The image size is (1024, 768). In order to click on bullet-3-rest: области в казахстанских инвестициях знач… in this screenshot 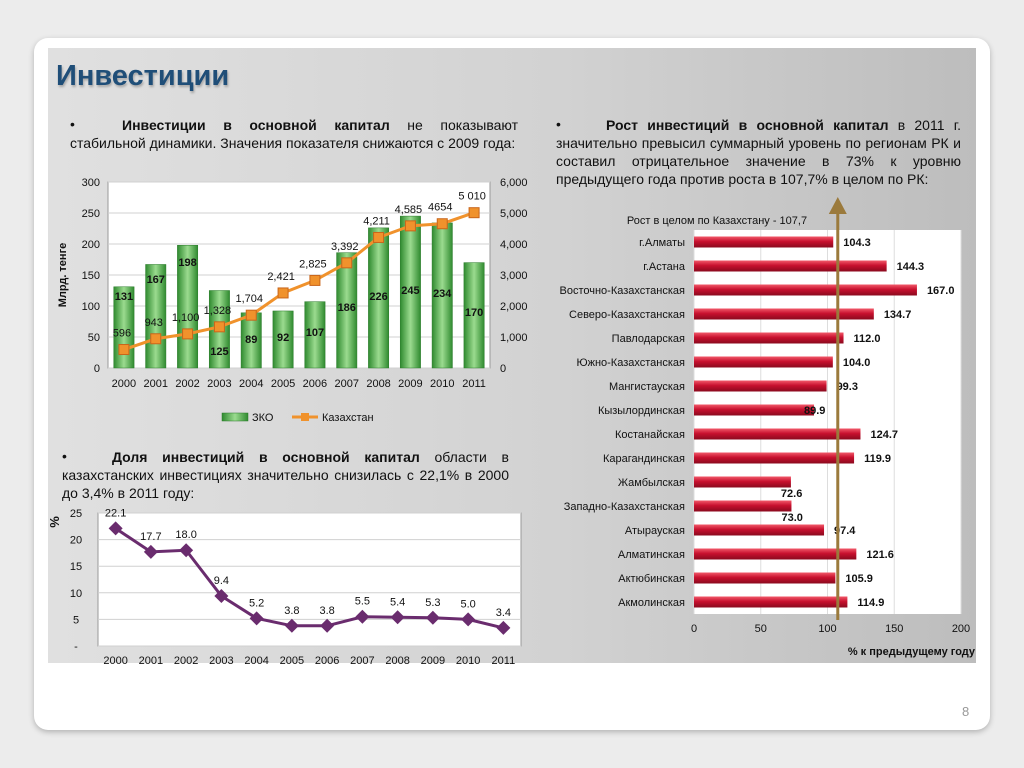, I will do `click(285, 475)`.